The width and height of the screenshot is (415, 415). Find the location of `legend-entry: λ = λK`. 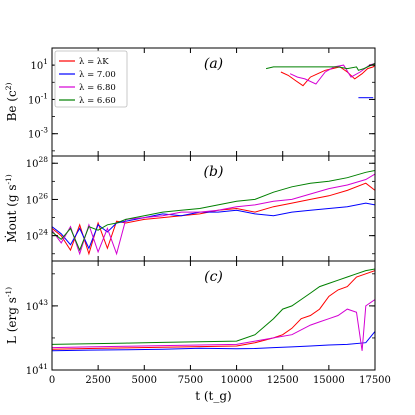

legend-entry: λ = λK is located at coordinates (94, 62).